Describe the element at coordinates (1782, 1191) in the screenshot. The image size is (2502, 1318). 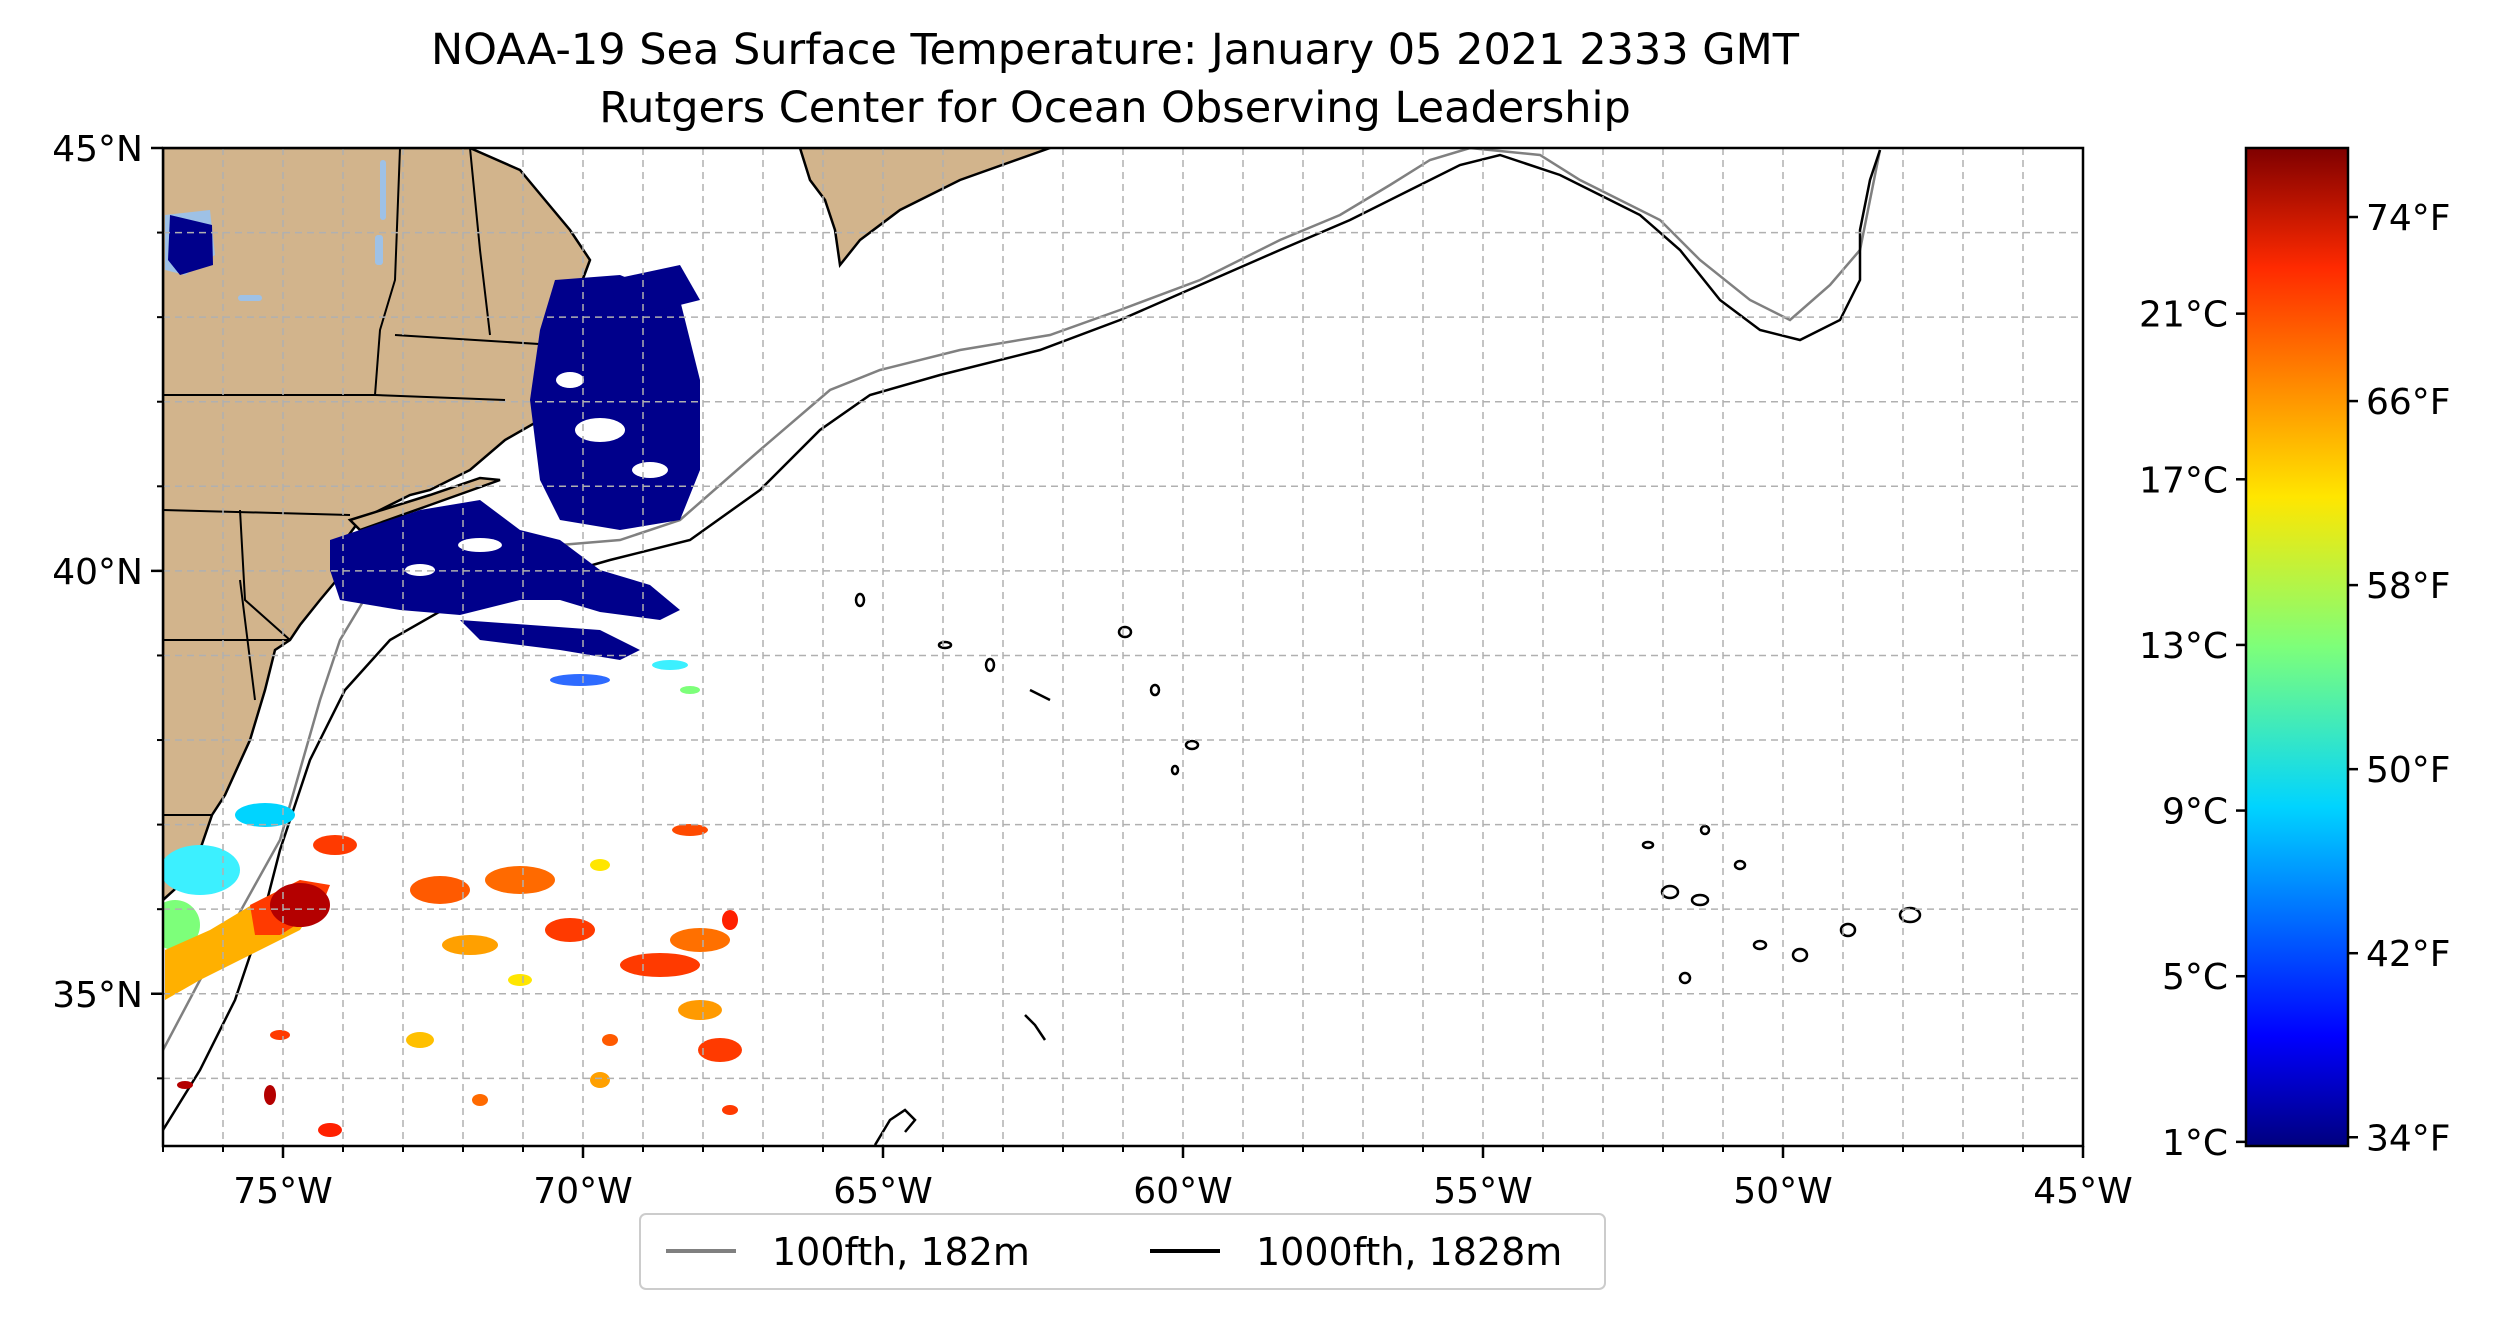
I see `lon-tick-label: 50°W` at that location.